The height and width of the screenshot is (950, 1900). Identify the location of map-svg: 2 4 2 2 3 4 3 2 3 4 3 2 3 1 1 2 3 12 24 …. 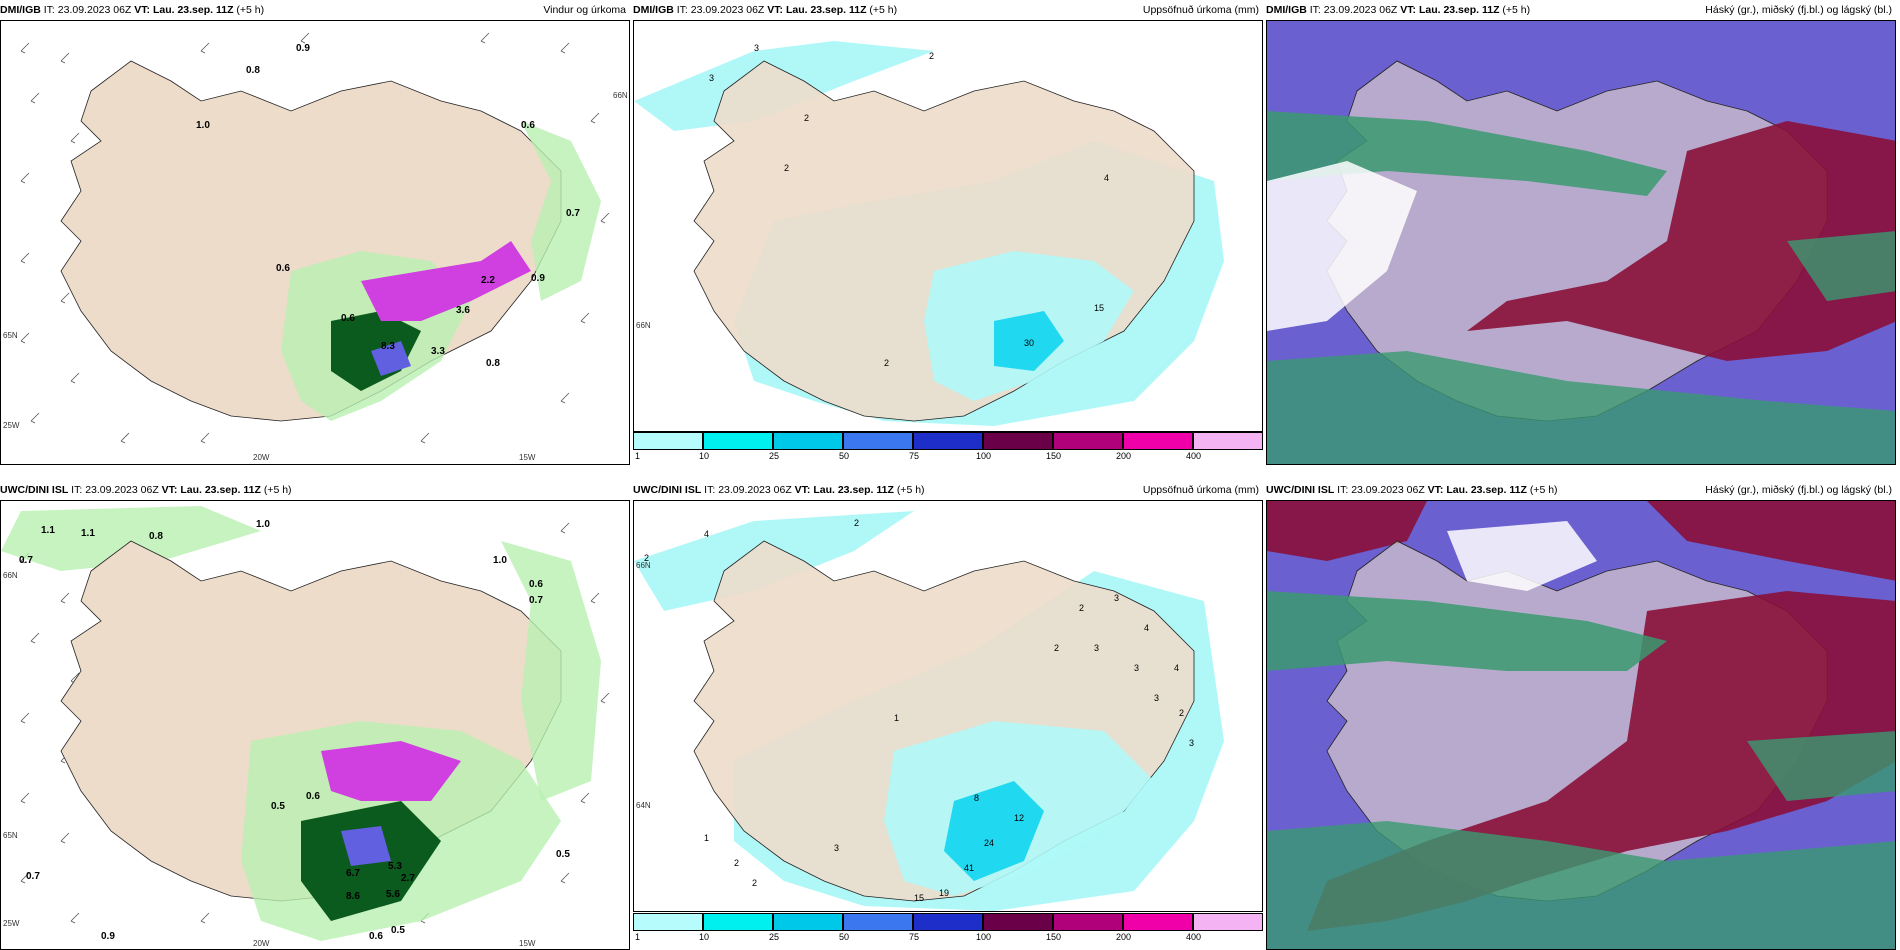
(929, 711).